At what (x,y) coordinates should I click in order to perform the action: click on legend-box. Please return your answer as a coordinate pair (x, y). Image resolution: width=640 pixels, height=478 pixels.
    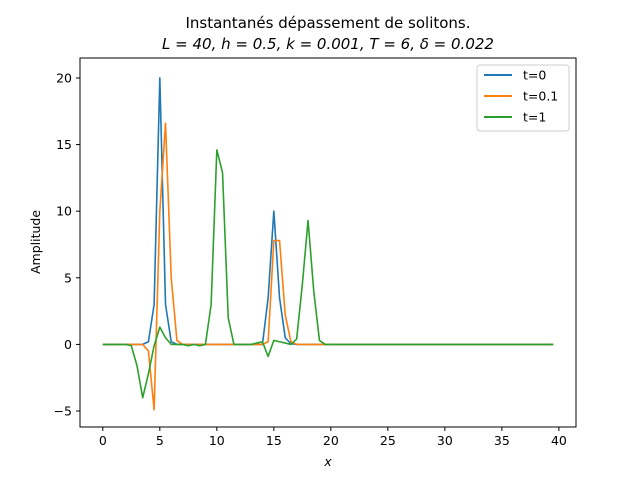
    Looking at the image, I should click on (523, 98).